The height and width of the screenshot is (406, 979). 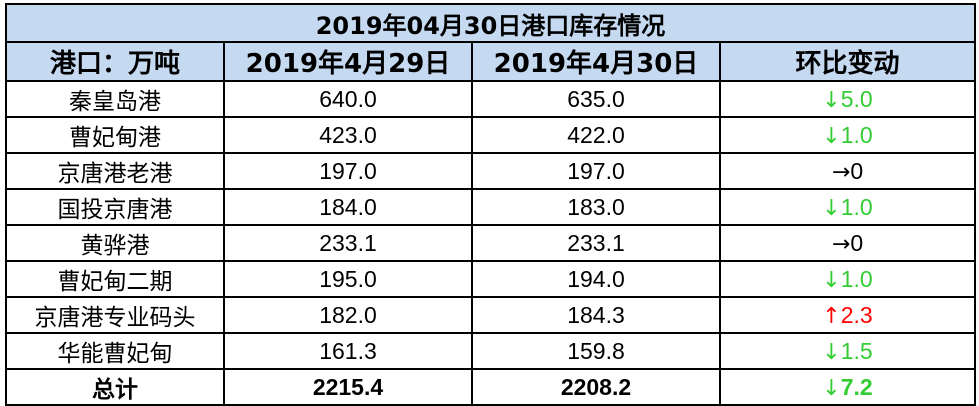 What do you see at coordinates (596, 99) in the screenshot?
I see `apr30-value-cell: 635.0` at bounding box center [596, 99].